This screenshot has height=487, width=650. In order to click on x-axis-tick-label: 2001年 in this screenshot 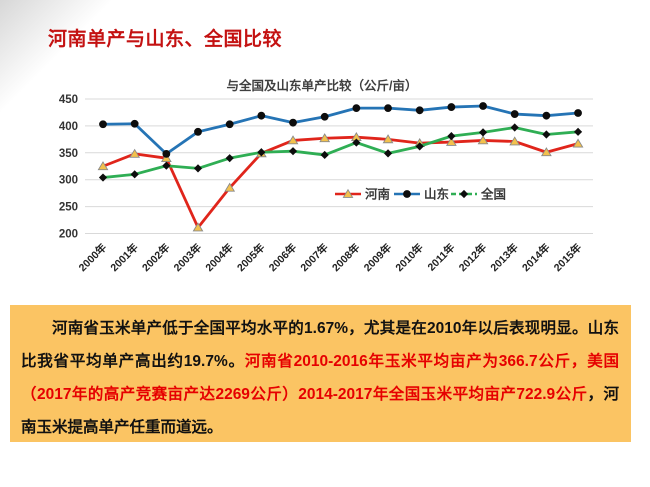, I will do `click(124, 257)`.